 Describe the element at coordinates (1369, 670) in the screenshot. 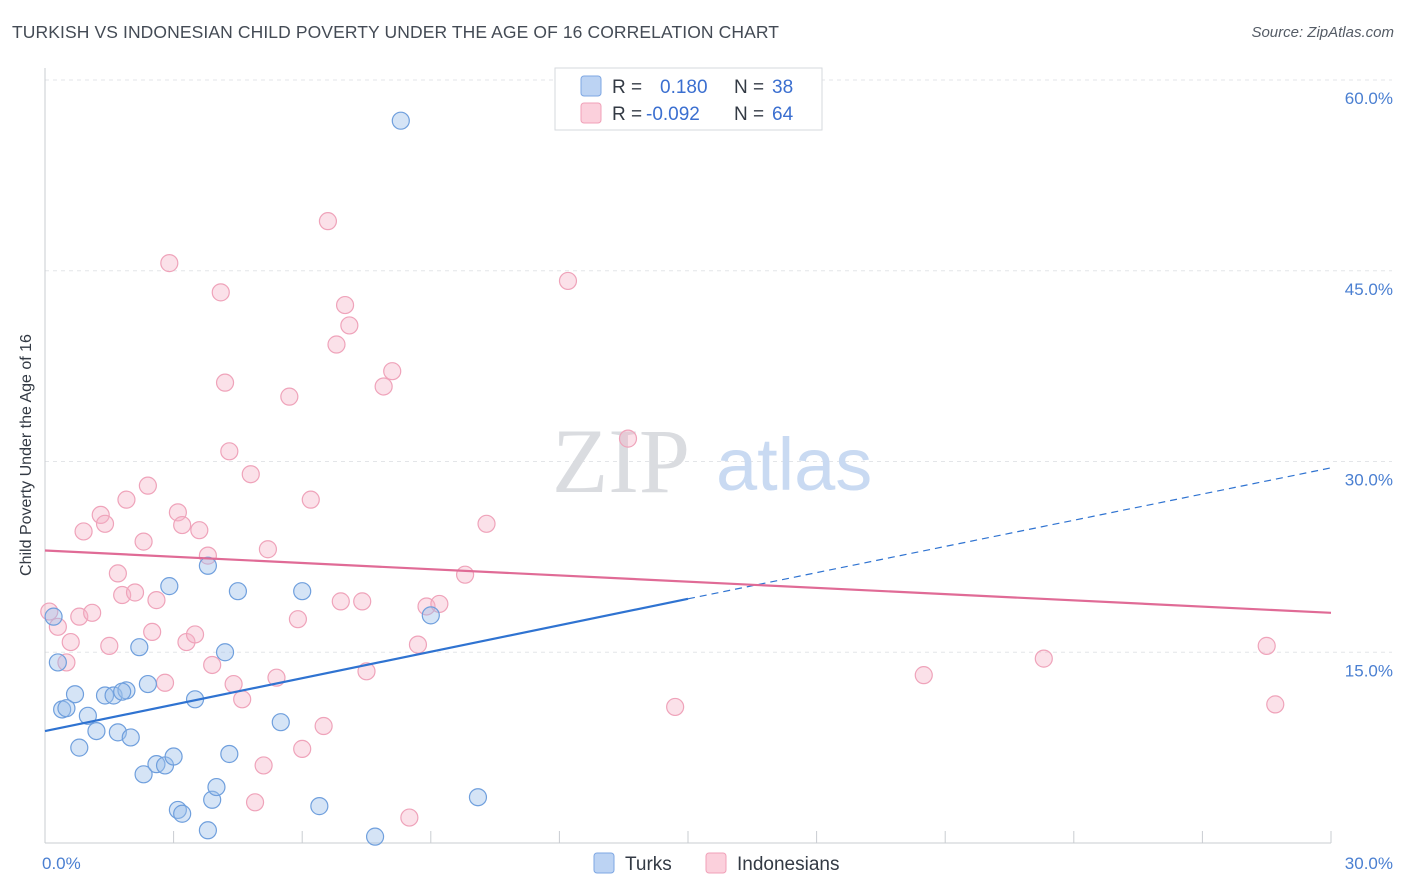

I see `y-tick-label-0: 15.0%` at that location.